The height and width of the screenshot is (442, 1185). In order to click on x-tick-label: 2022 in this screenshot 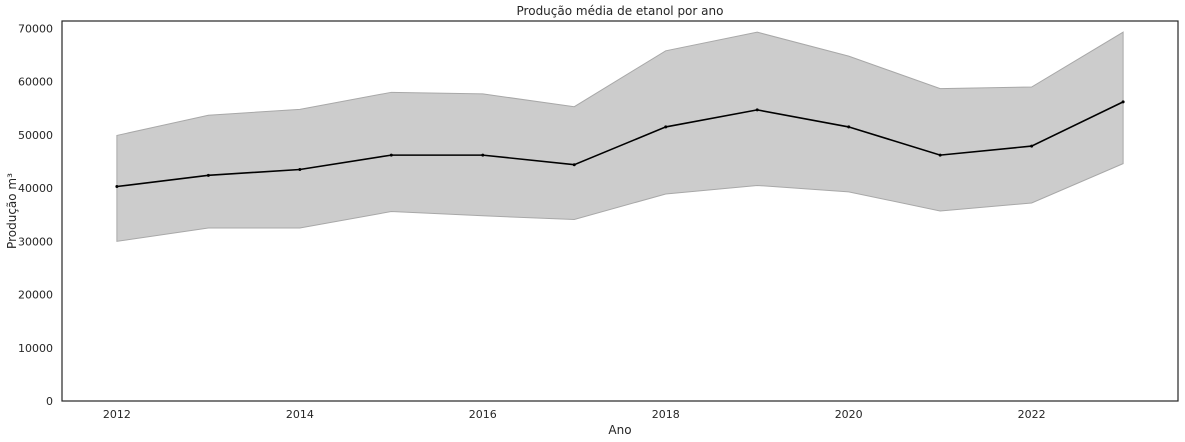, I will do `click(1032, 414)`.